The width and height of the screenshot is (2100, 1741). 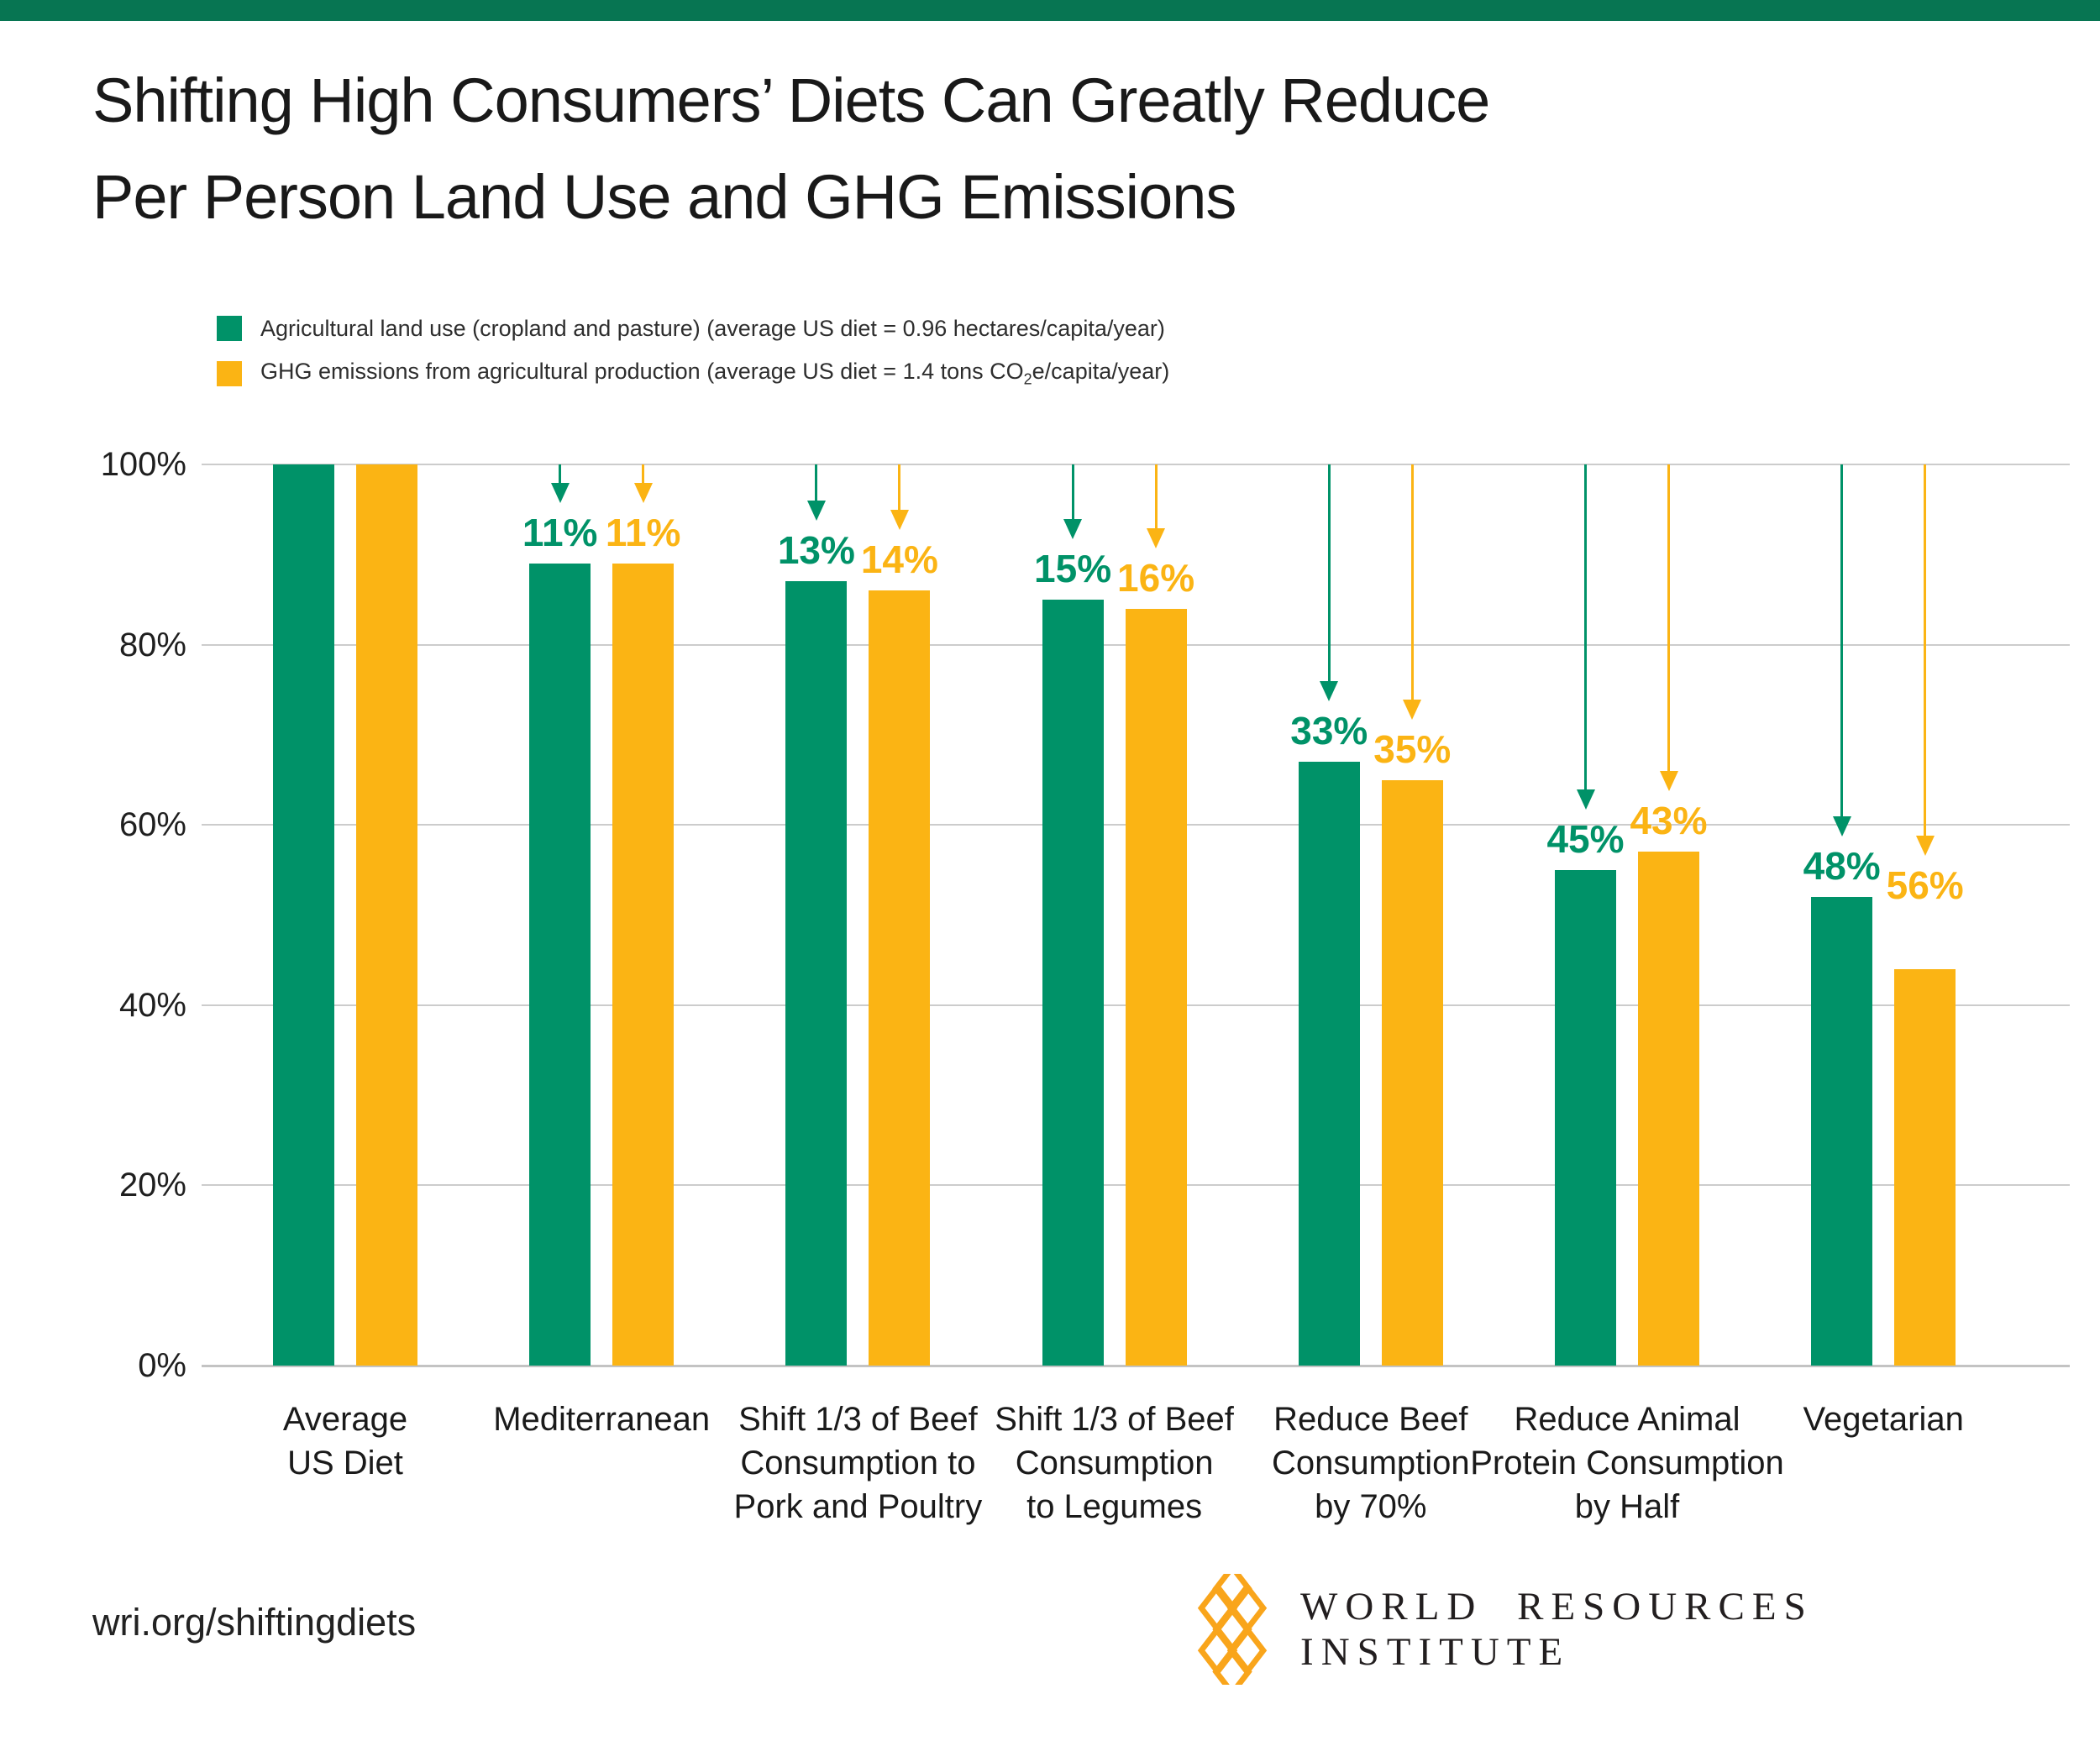 I want to click on category-label-5: Reduce Beef Consumption by 70%, so click(x=1370, y=1463).